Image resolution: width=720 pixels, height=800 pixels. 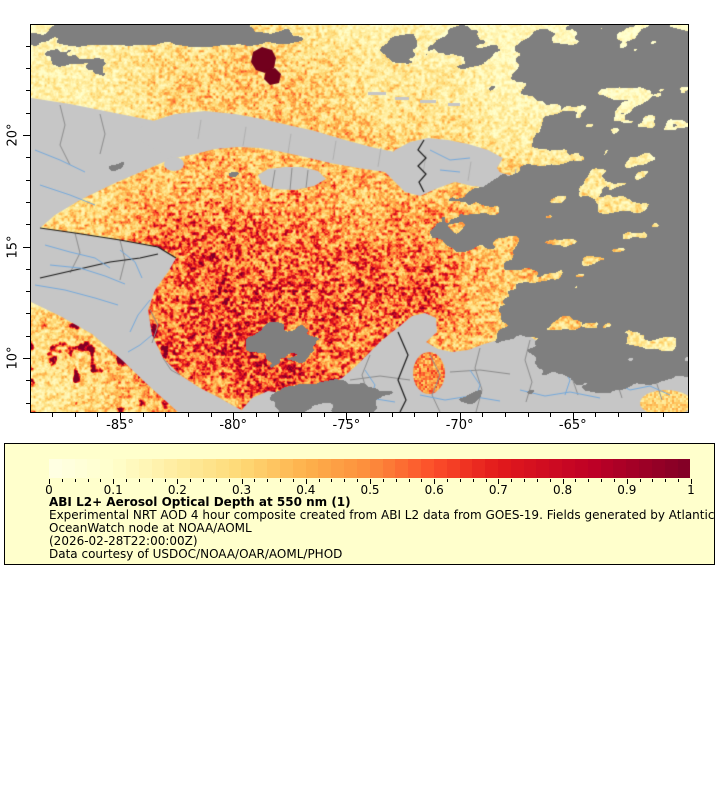 What do you see at coordinates (459, 425) in the screenshot?
I see `lon-tick-label: -70°` at bounding box center [459, 425].